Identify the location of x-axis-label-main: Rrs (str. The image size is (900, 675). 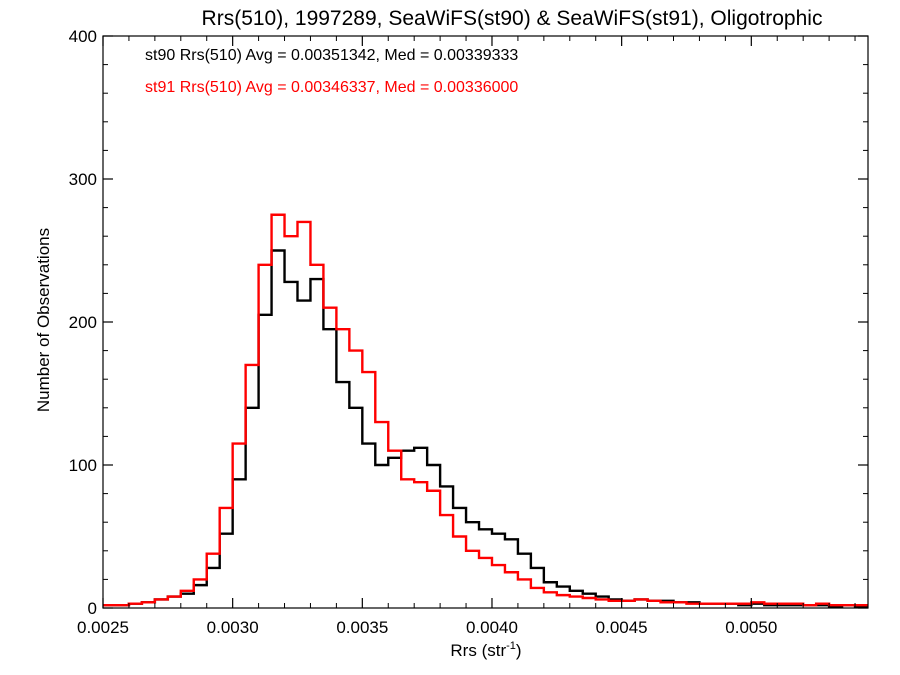
(478, 650).